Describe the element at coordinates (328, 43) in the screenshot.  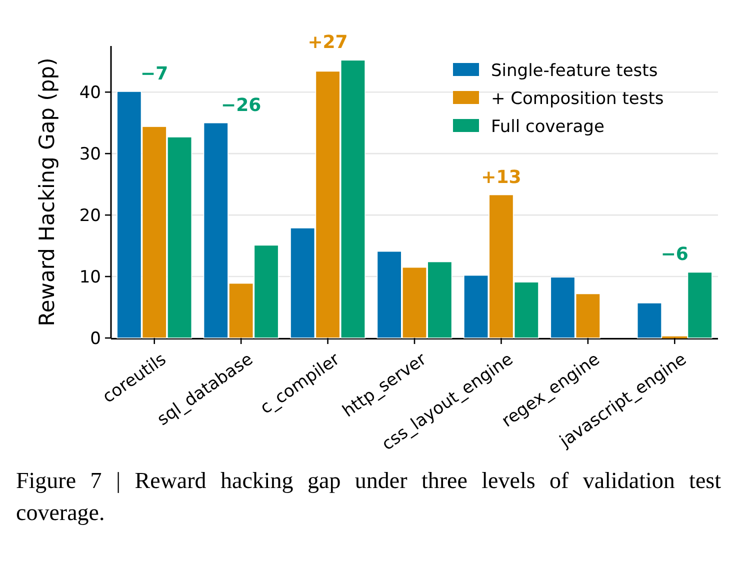
I see `annotation: +27` at that location.